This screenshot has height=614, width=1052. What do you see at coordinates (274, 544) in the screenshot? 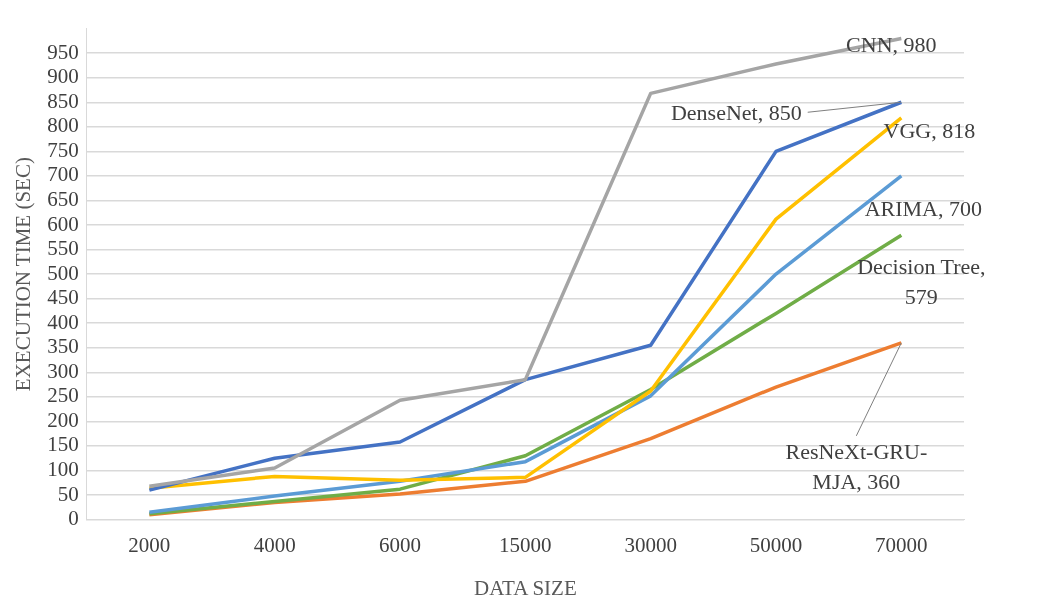
I see `x-tick-label: 4000` at bounding box center [274, 544].